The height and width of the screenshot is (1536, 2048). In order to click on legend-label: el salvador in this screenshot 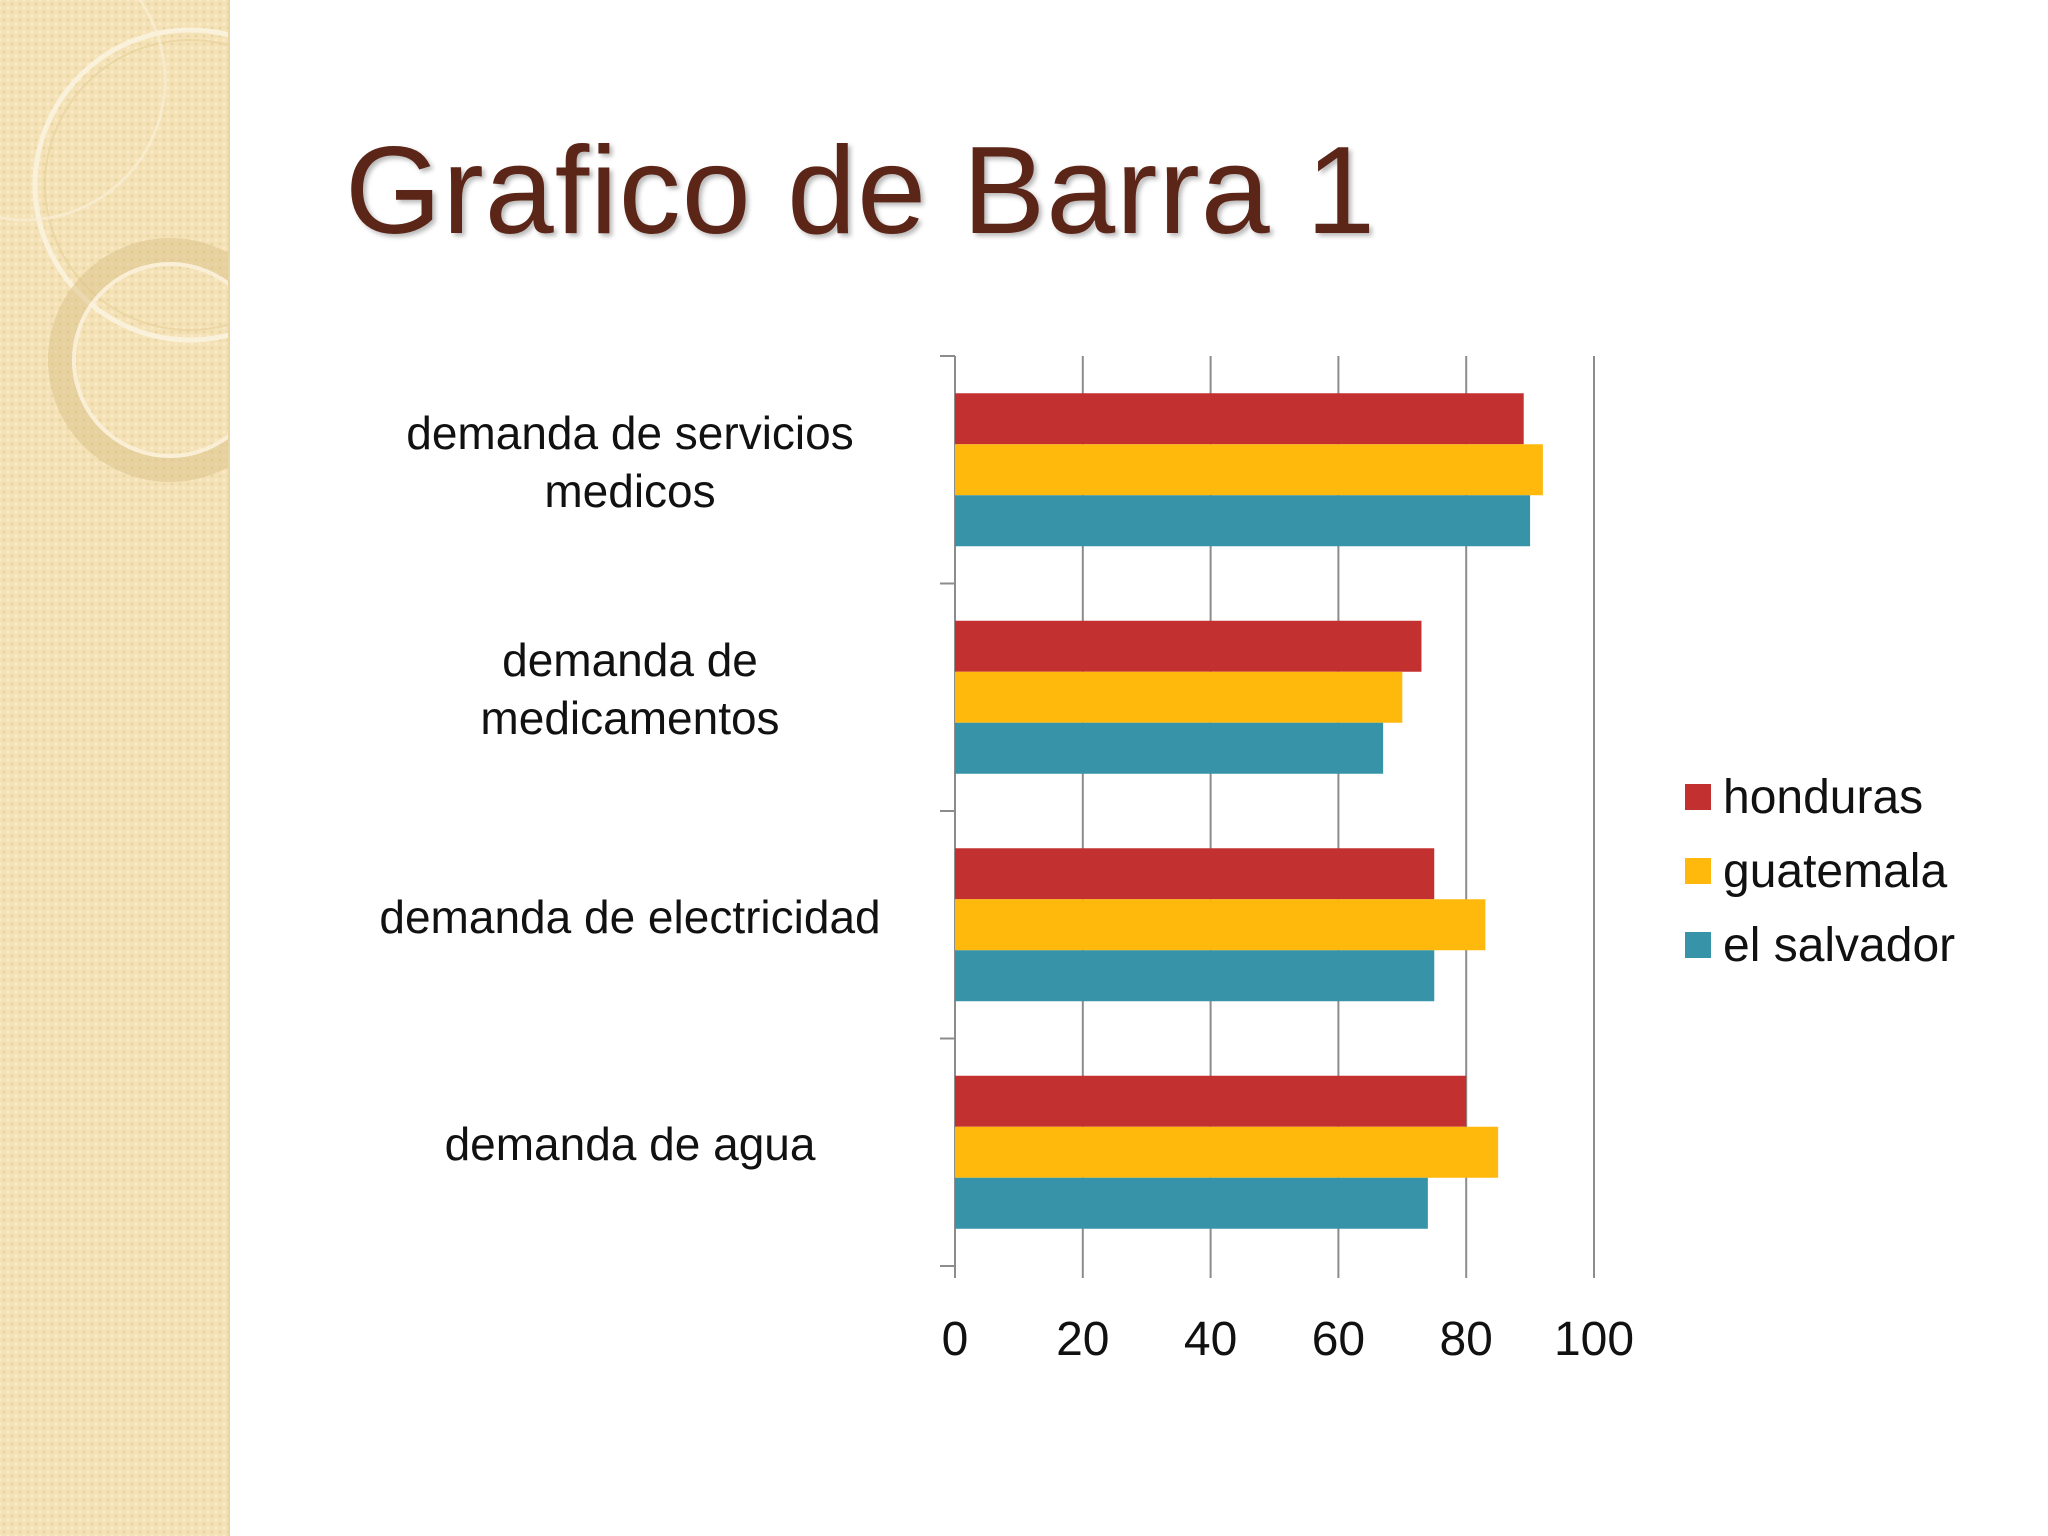, I will do `click(1839, 945)`.